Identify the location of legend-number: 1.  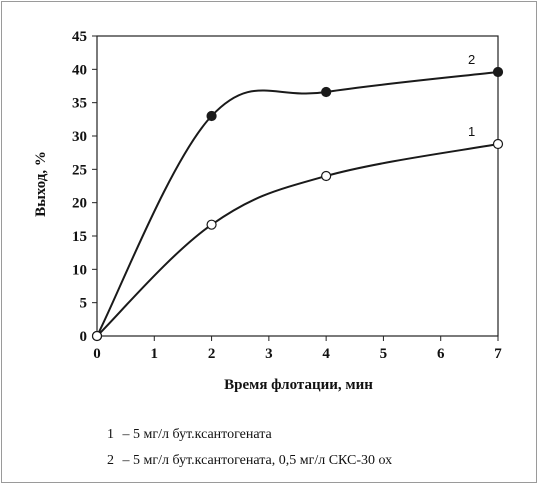
(110, 434).